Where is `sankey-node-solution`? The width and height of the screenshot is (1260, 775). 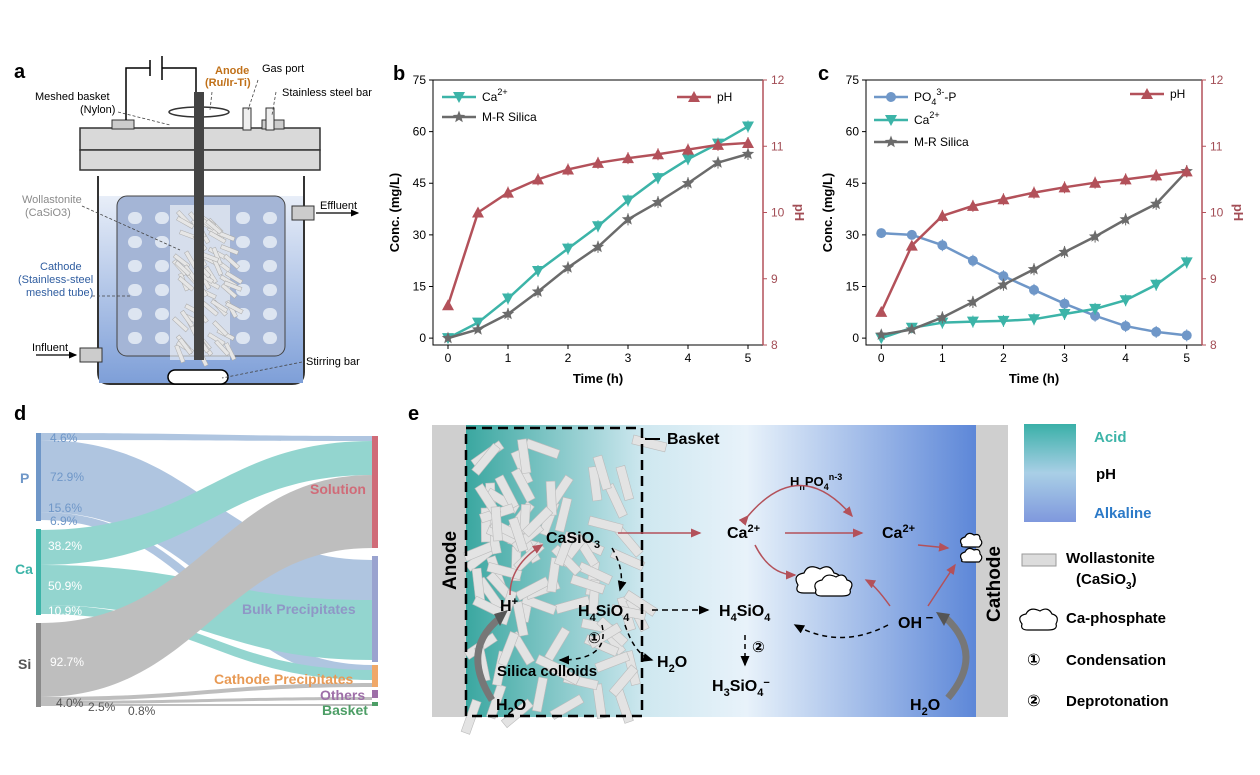
sankey-node-solution is located at coordinates (375, 492).